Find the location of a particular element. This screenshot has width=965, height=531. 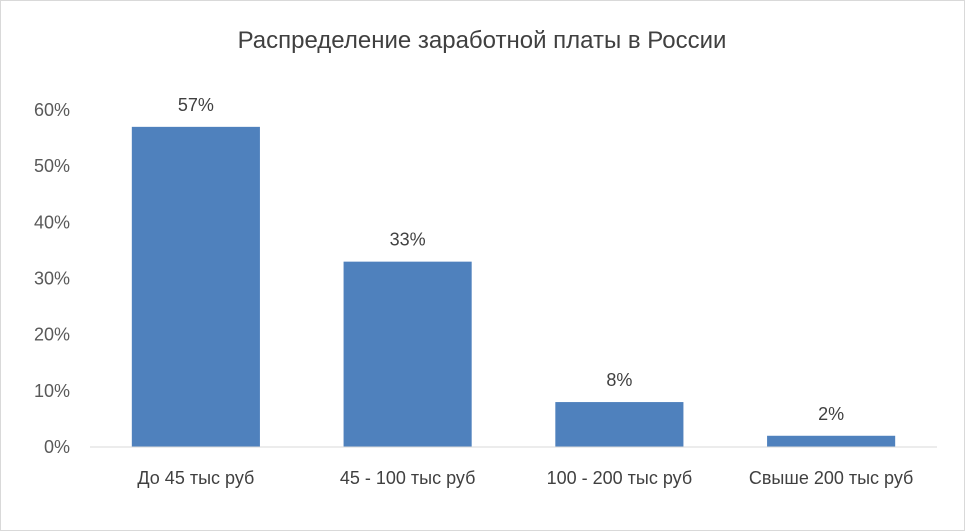

y-tick-label: 30% is located at coordinates (52, 279).